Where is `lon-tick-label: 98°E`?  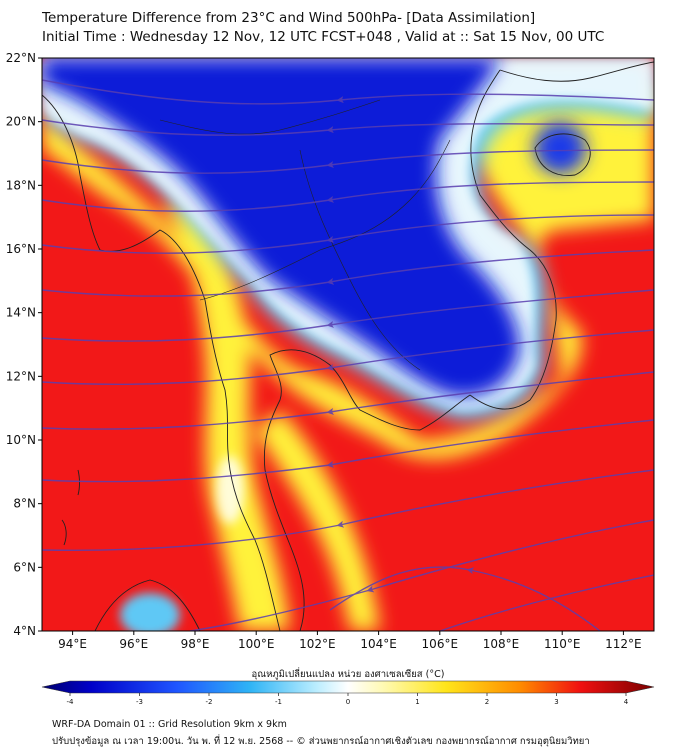 lon-tick-label: 98°E is located at coordinates (195, 644).